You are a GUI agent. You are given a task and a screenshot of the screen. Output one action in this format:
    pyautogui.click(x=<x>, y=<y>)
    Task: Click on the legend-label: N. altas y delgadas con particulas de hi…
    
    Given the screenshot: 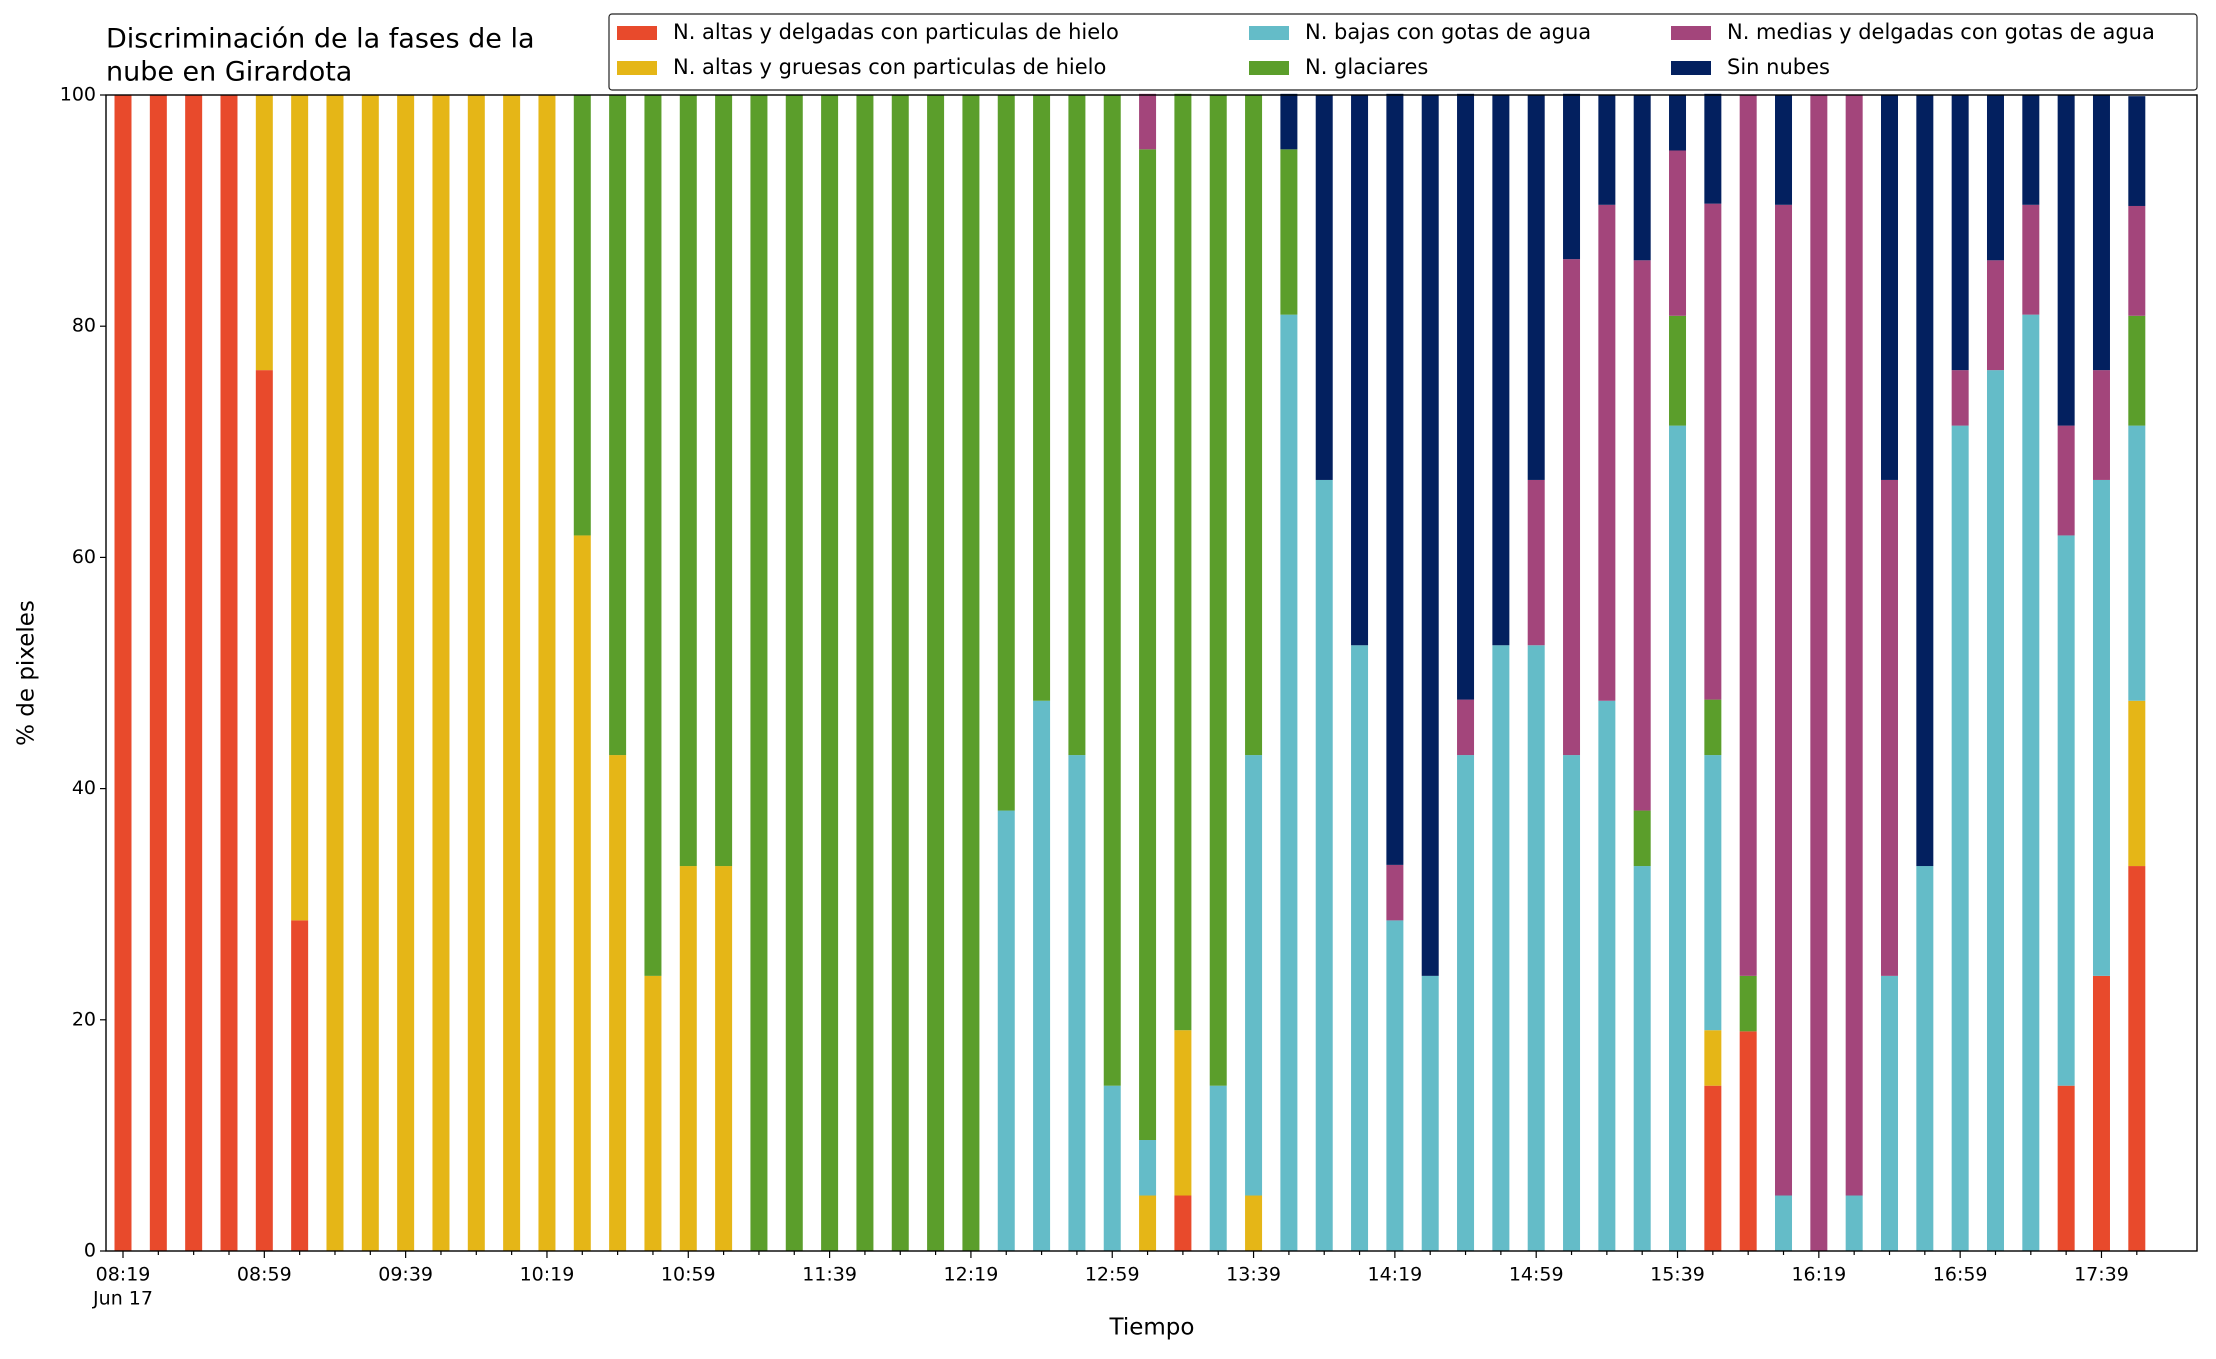 What is the action you would take?
    pyautogui.click(x=896, y=32)
    